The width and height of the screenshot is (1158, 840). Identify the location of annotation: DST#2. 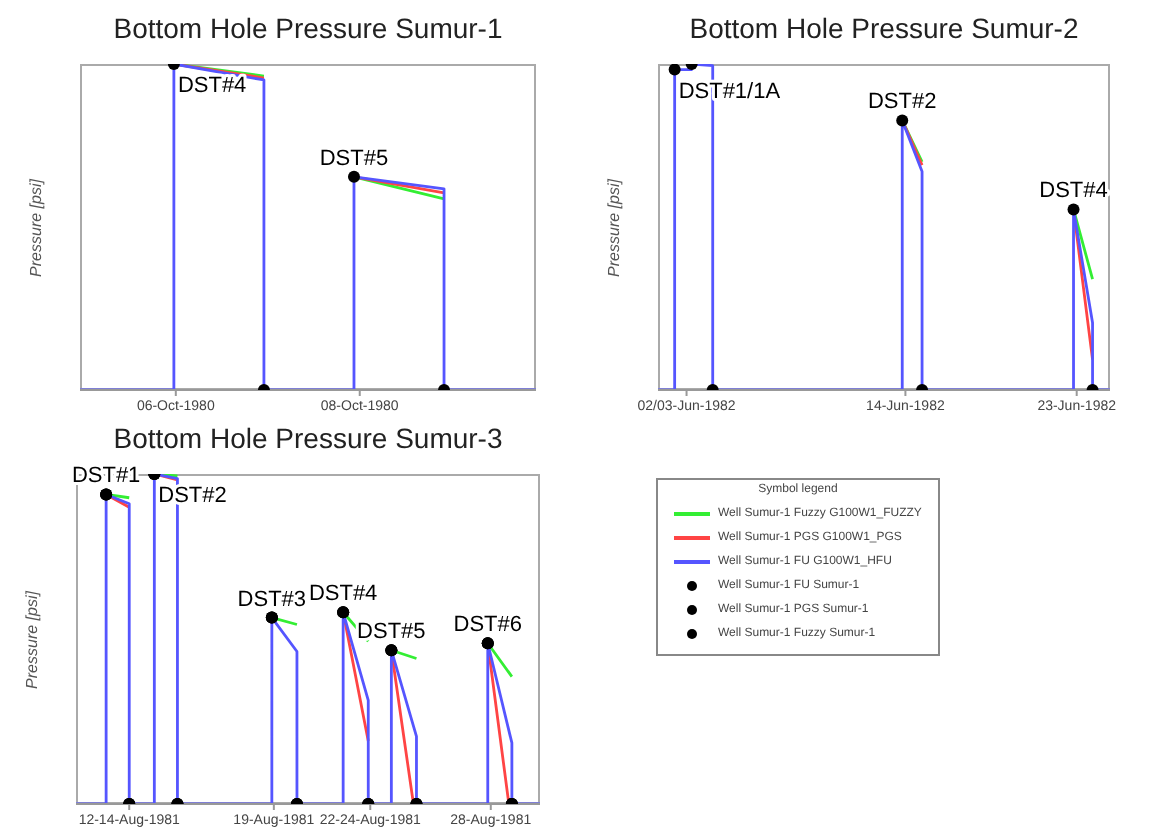
(902, 102).